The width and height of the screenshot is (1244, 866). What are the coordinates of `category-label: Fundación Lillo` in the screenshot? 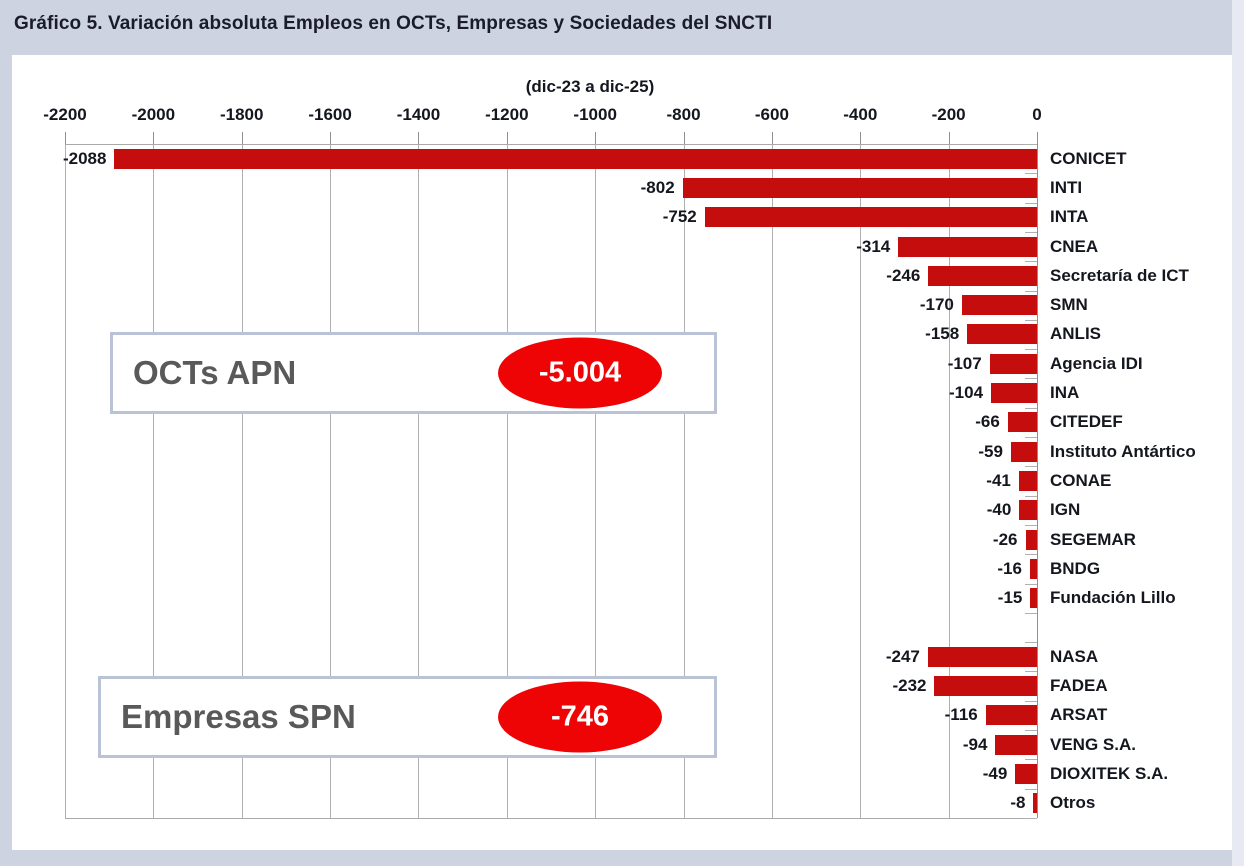 It's located at (1113, 598).